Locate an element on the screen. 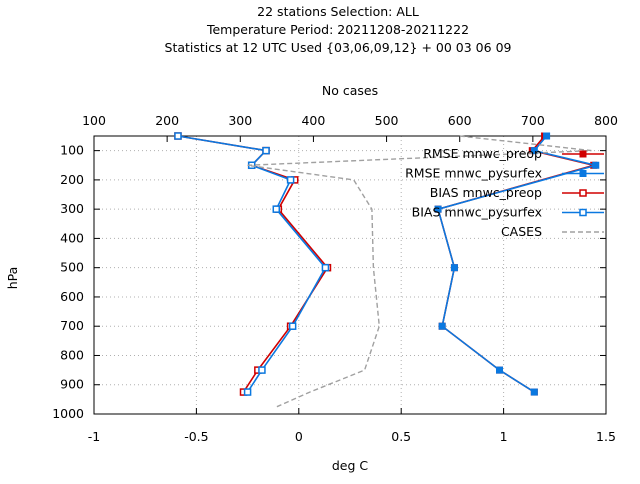 The image size is (640, 484). y-tick-label: 1000 is located at coordinates (68, 413).